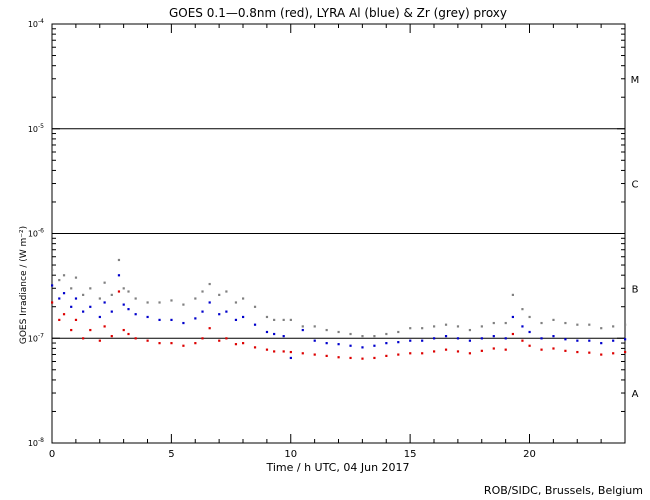 This screenshot has width=650, height=500. What do you see at coordinates (563, 490) in the screenshot?
I see `credit-text: ROB/SIDC, Brussels, Belgium` at bounding box center [563, 490].